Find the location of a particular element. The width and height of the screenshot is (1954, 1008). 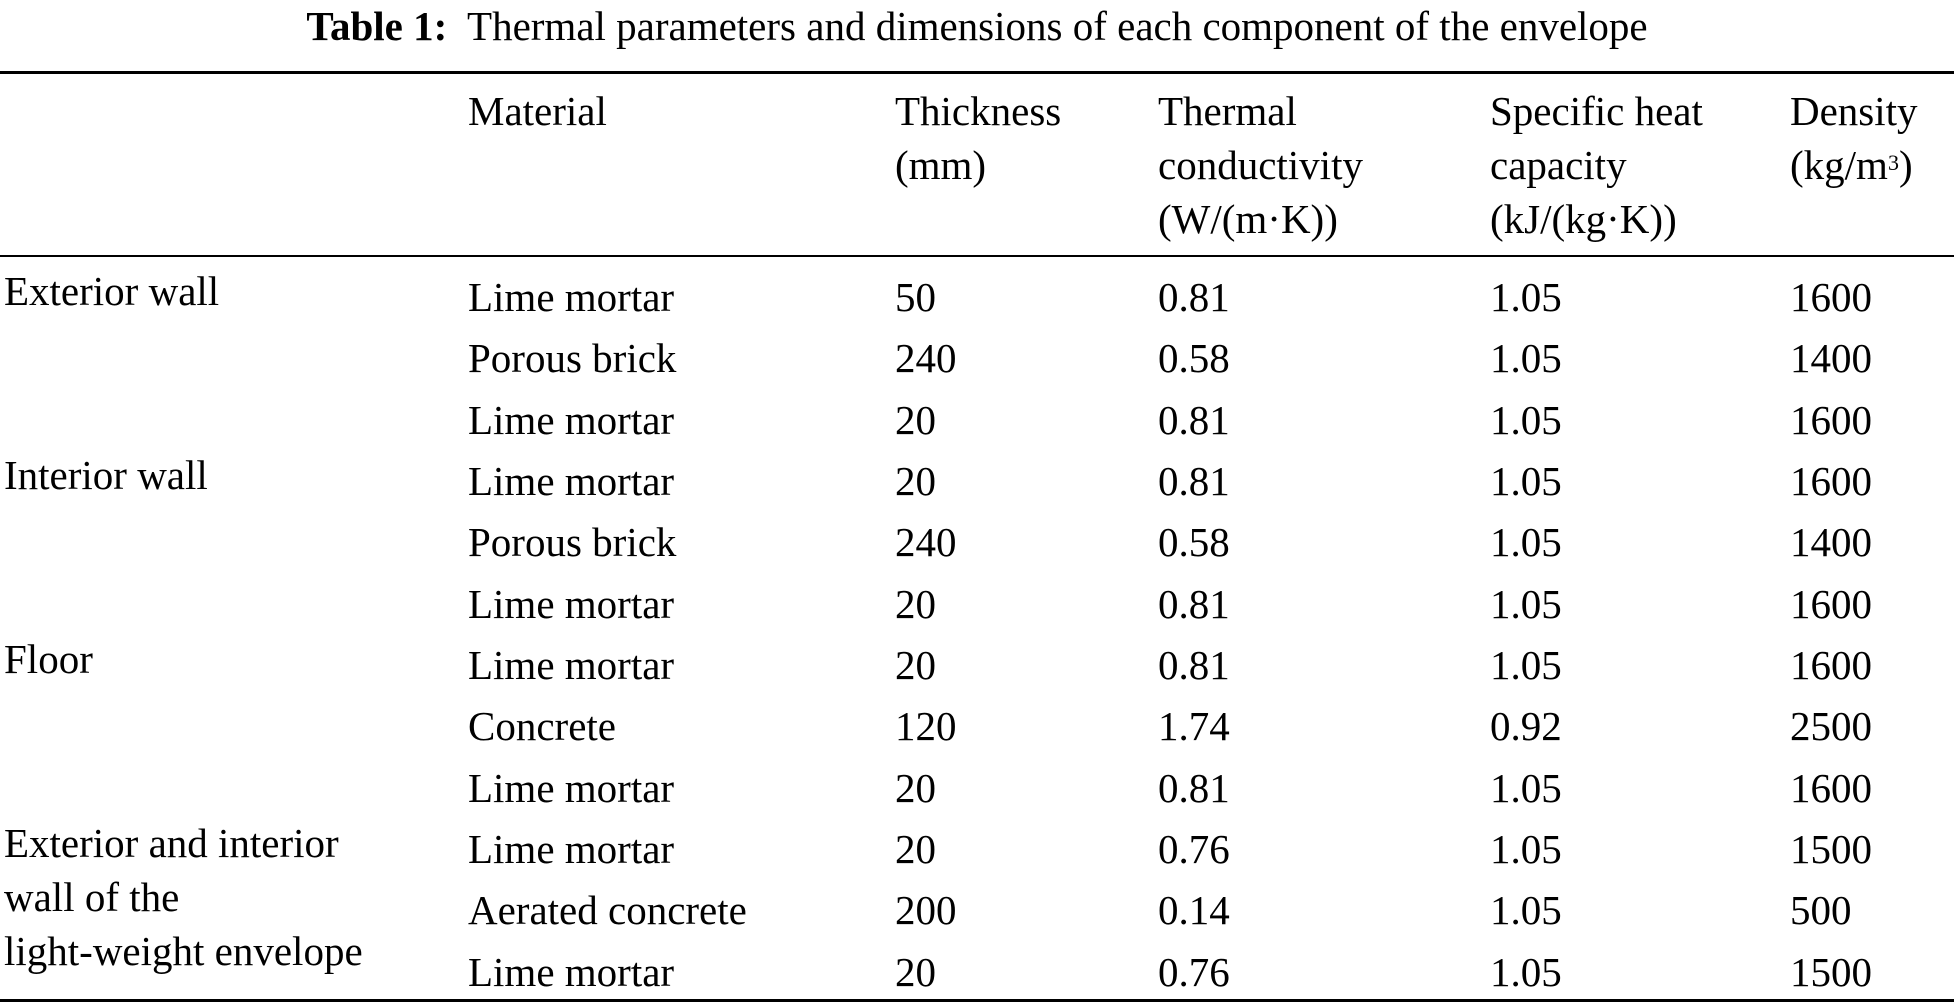

component-exterior-wall: Exterior wall is located at coordinates (112, 291).